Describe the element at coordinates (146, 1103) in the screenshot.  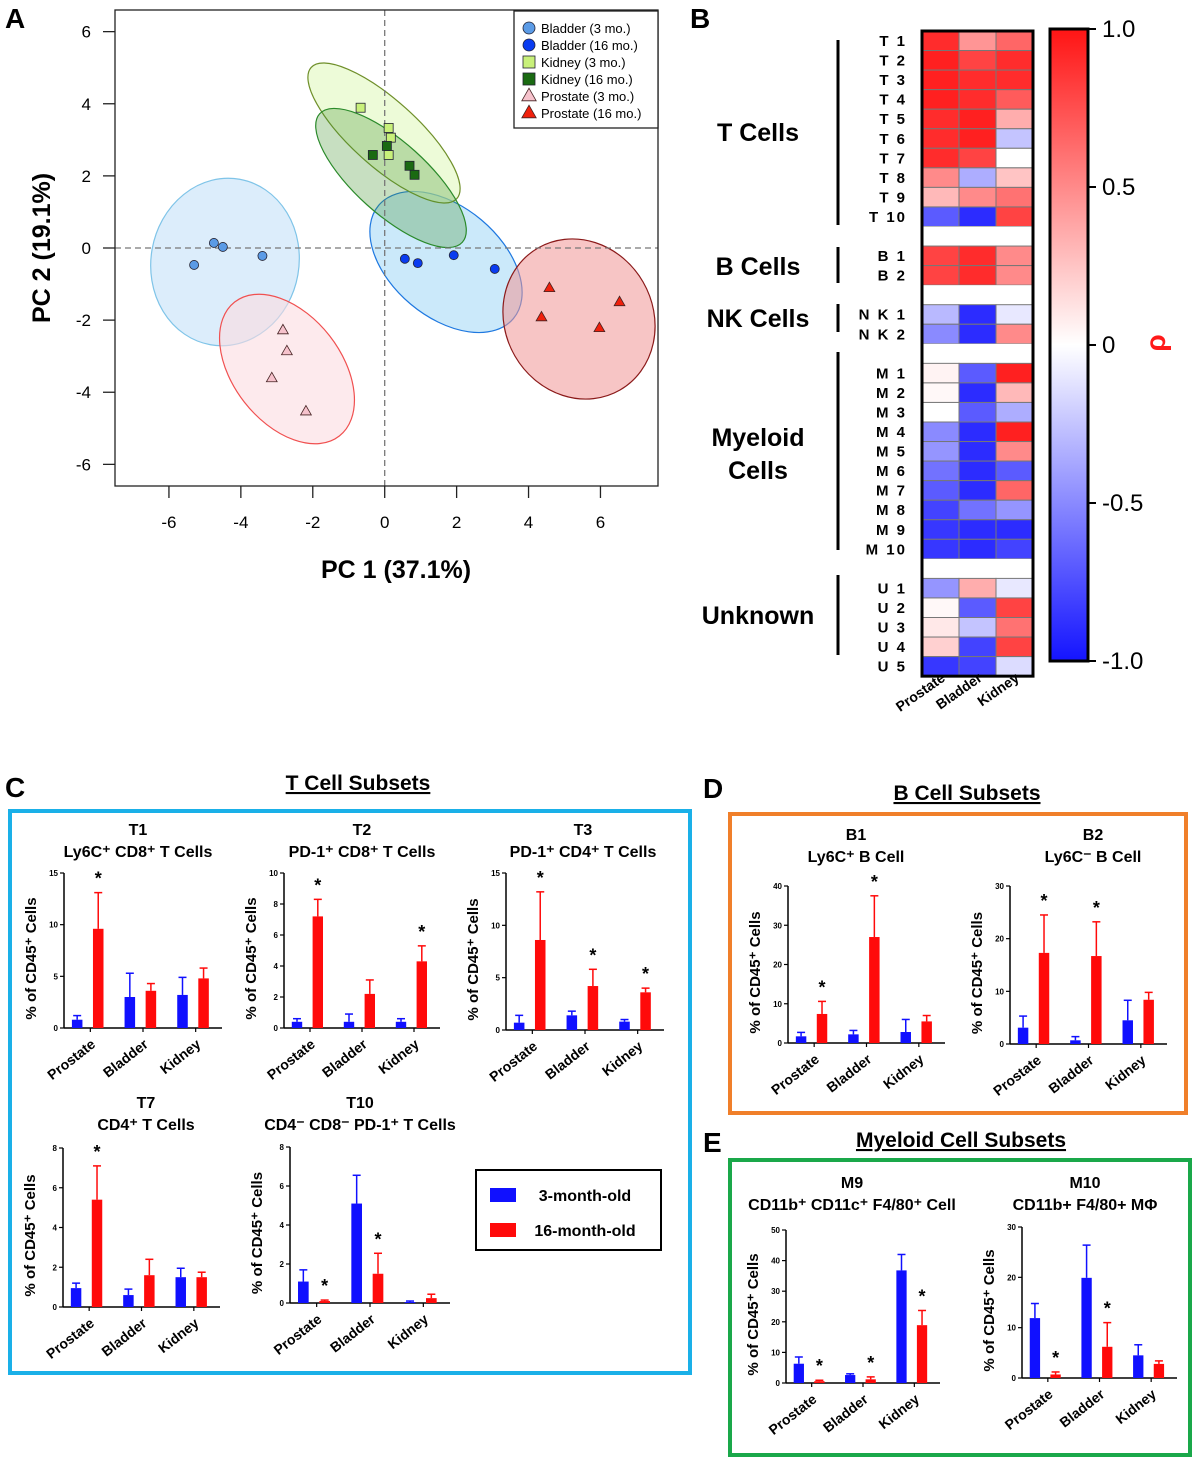
I see `chart-title: T7` at that location.